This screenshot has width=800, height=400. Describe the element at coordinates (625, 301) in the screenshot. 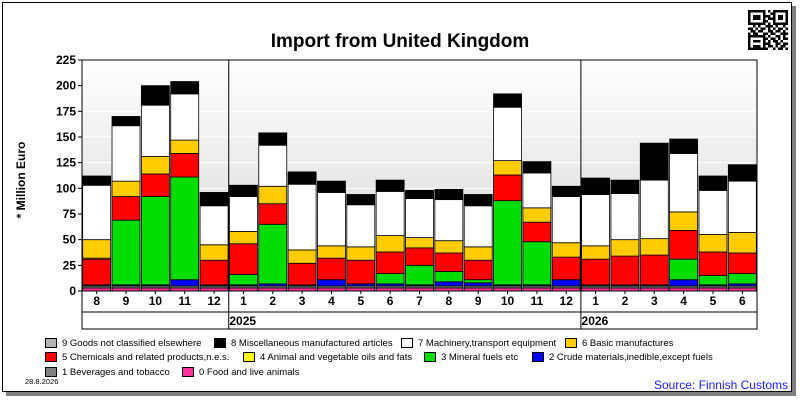

I see `x-tick-label: 2` at that location.